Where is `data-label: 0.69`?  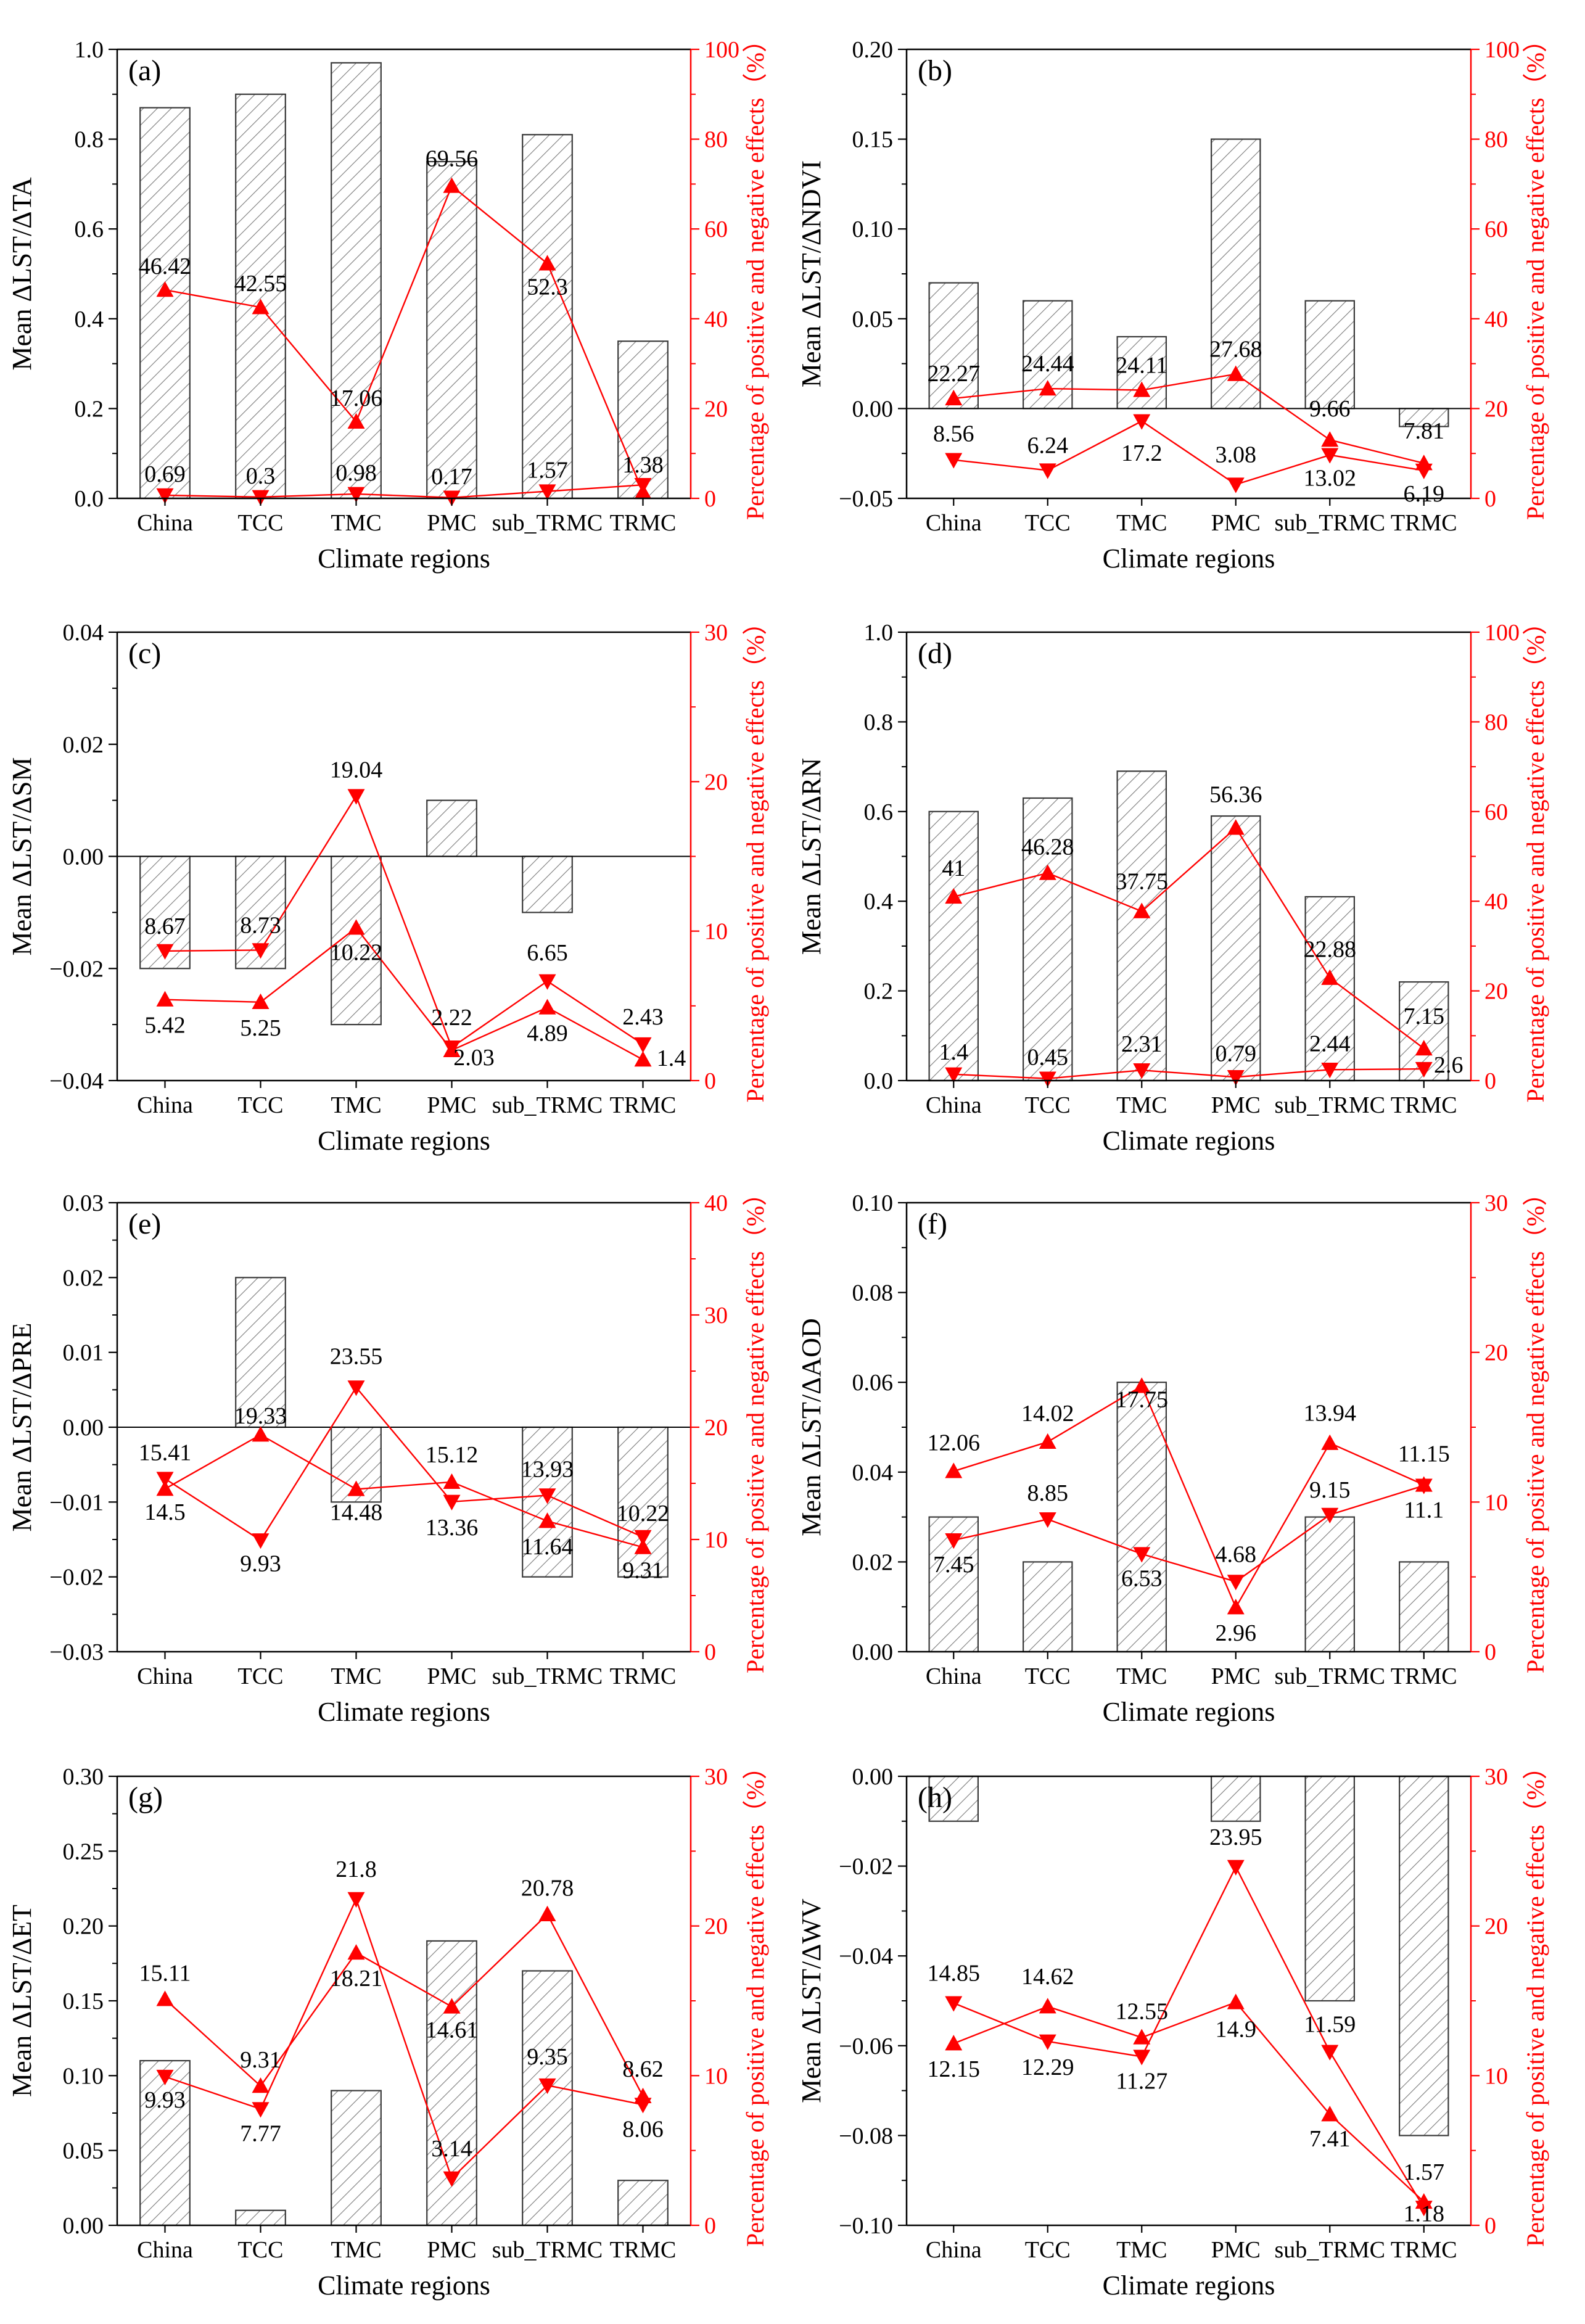 data-label: 0.69 is located at coordinates (165, 474).